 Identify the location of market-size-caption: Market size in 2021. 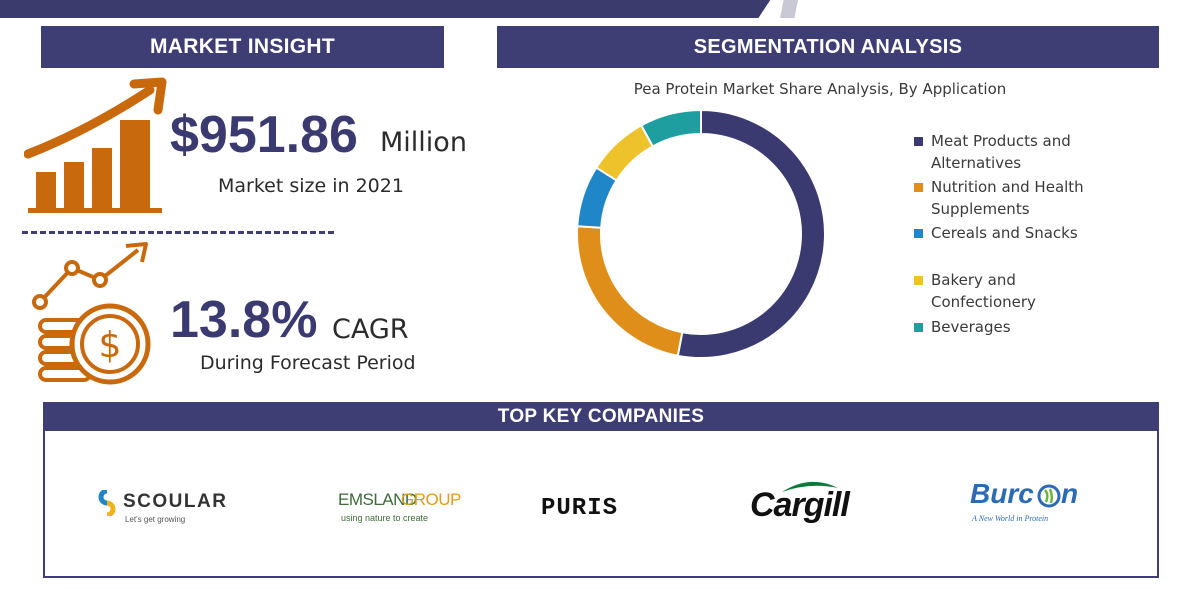
(311, 186).